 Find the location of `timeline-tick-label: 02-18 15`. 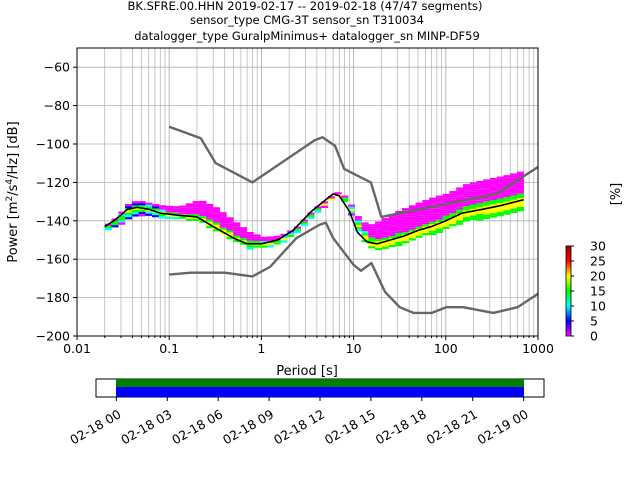

timeline-tick-label: 02-18 15 is located at coordinates (350, 426).